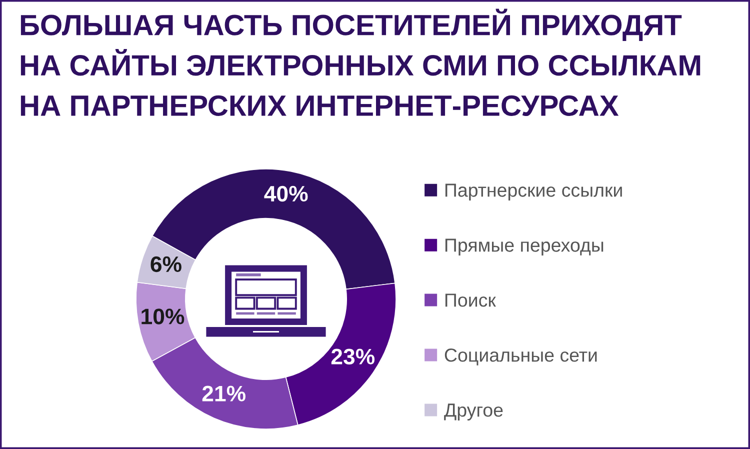  Describe the element at coordinates (473, 412) in the screenshot. I see `legend-label: Другое` at that location.